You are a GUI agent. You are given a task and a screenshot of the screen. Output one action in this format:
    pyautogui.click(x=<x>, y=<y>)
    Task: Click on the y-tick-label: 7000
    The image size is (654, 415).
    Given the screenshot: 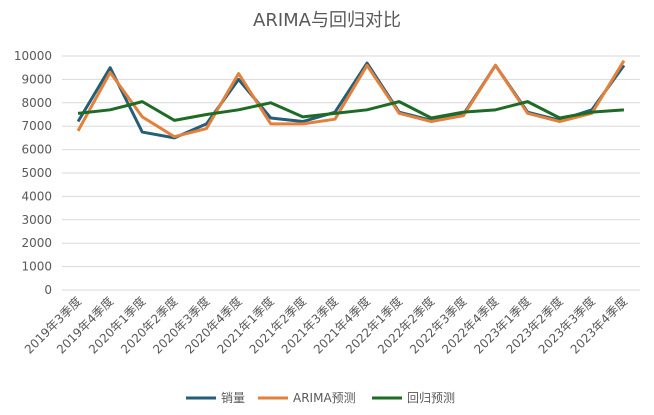 What is the action you would take?
    pyautogui.click(x=36, y=126)
    